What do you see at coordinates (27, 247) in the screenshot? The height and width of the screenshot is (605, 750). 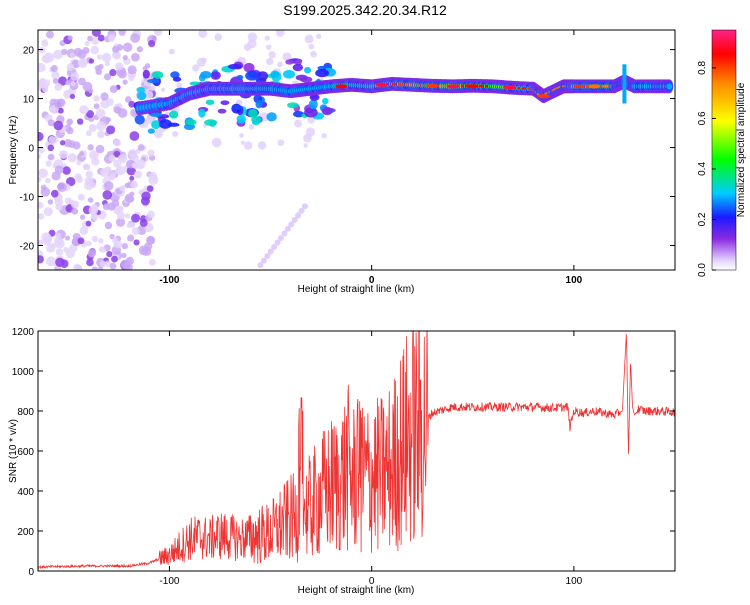 I see `y-tick-label: -20` at bounding box center [27, 247].